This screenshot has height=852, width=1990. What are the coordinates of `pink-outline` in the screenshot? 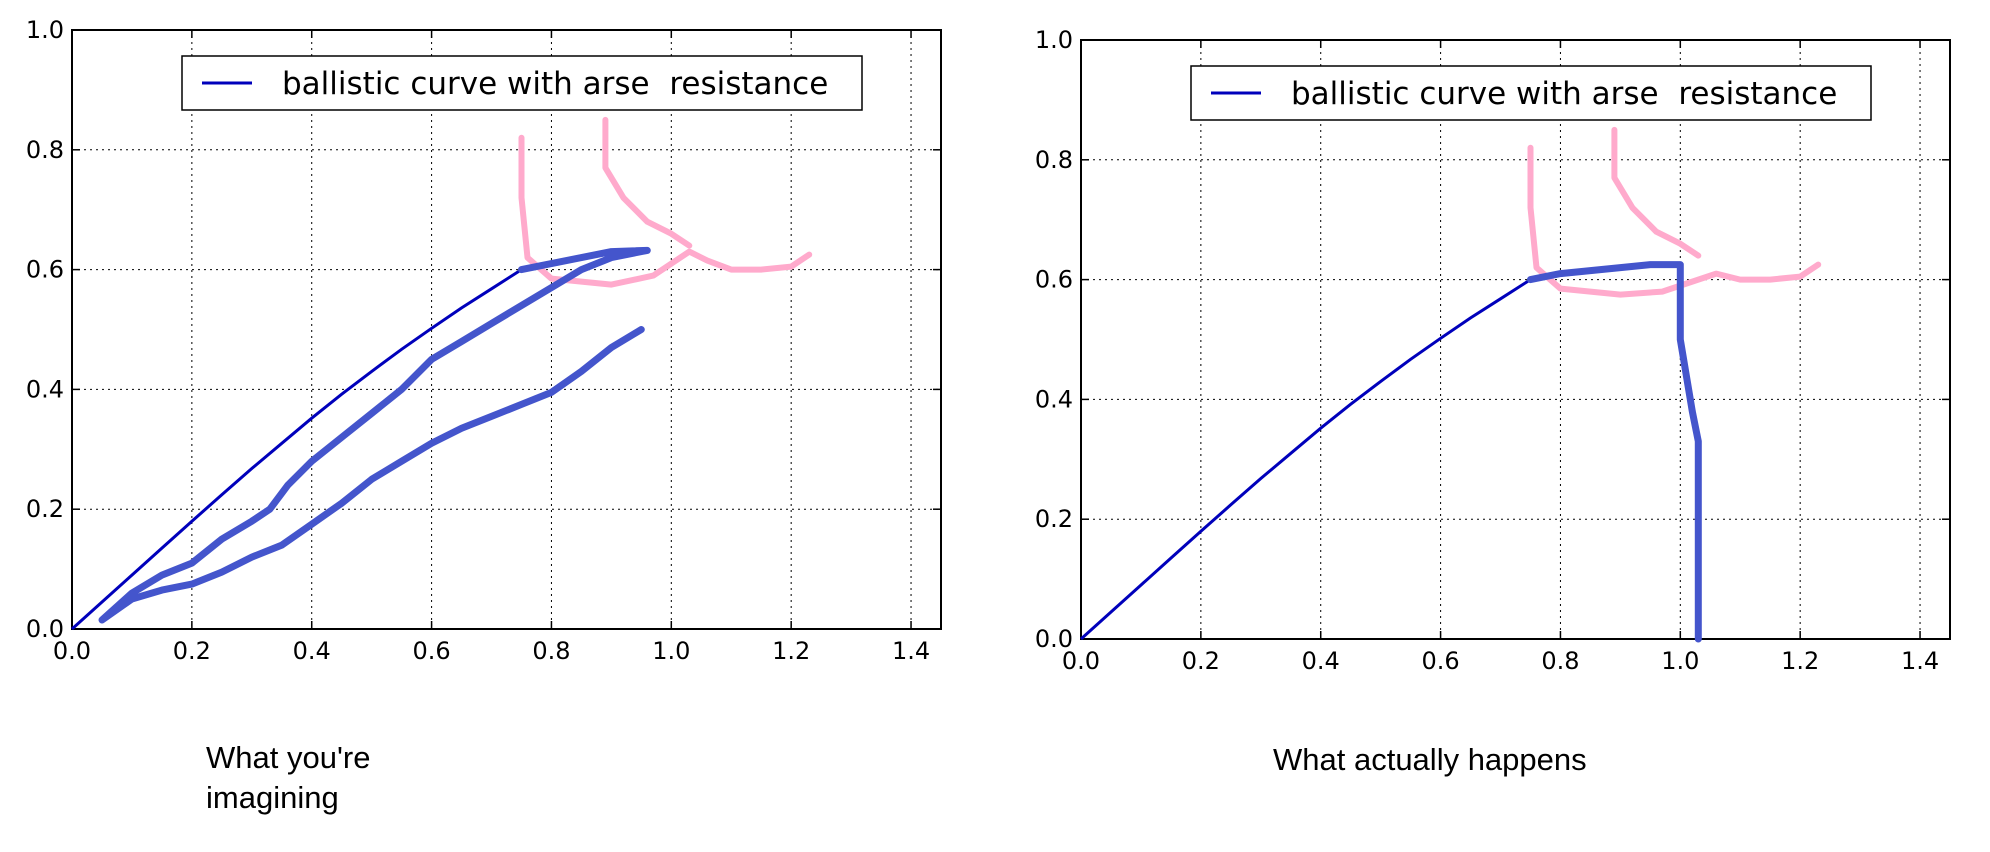 It's located at (665, 211).